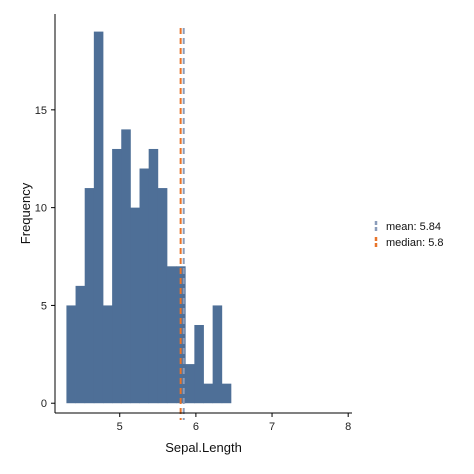 This screenshot has width=474, height=474. Describe the element at coordinates (196, 427) in the screenshot. I see `x-tick-label: 6` at that location.